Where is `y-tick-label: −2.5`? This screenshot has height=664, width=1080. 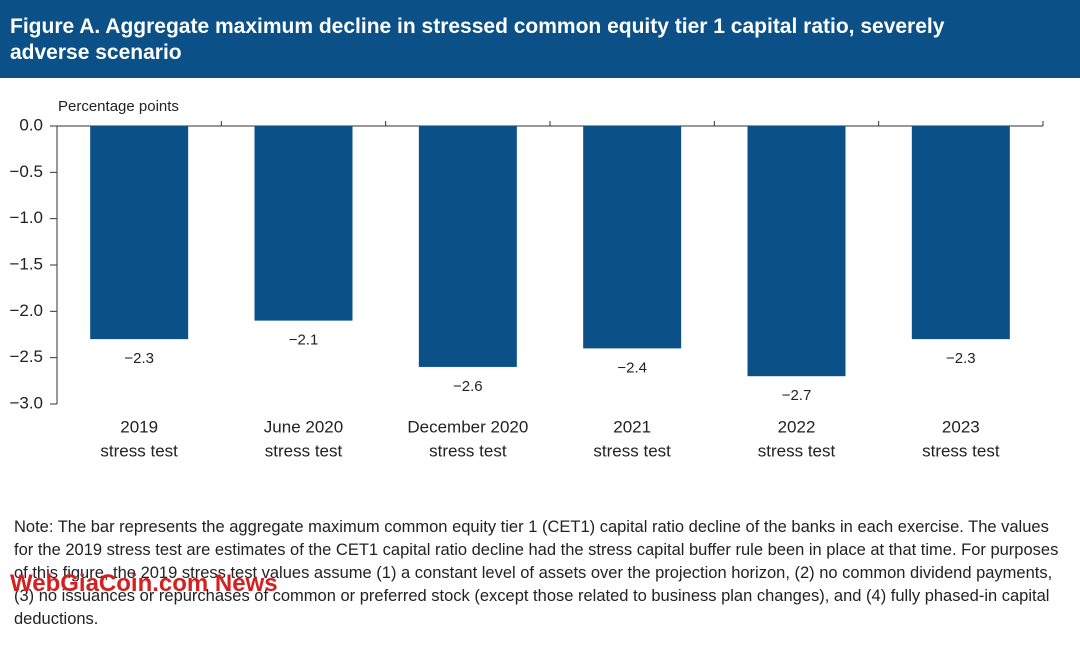
y-tick-label: −2.5 is located at coordinates (26, 356).